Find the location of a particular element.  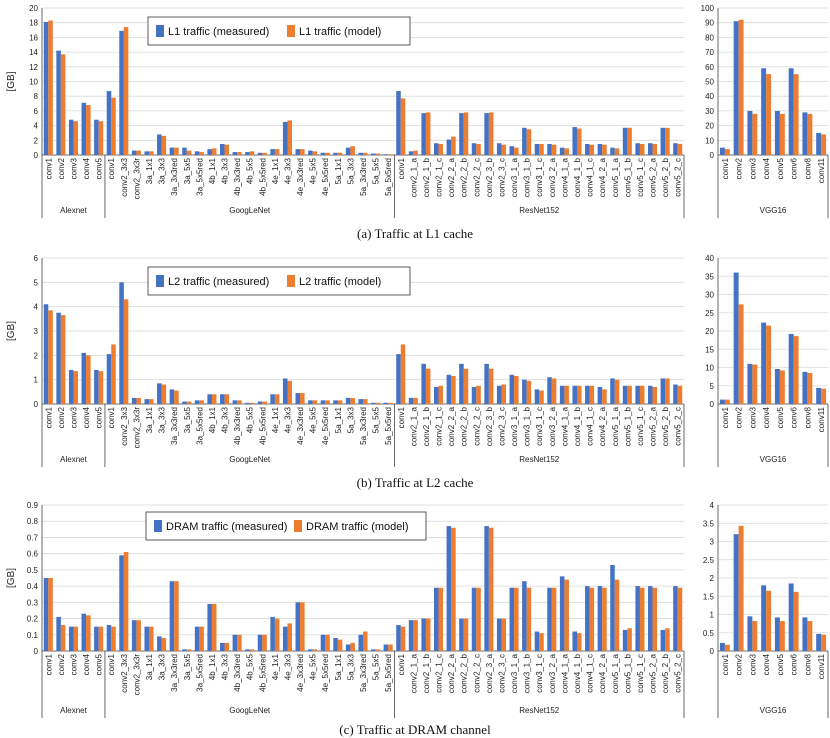

x-tick-label: conv2_3x3r is located at coordinates (136, 675).